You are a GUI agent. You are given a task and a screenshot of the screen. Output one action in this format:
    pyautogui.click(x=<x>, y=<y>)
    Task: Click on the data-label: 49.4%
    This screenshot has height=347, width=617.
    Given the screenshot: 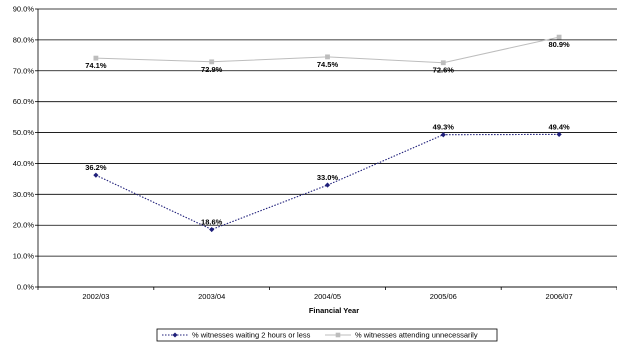 What is the action you would take?
    pyautogui.click(x=559, y=126)
    